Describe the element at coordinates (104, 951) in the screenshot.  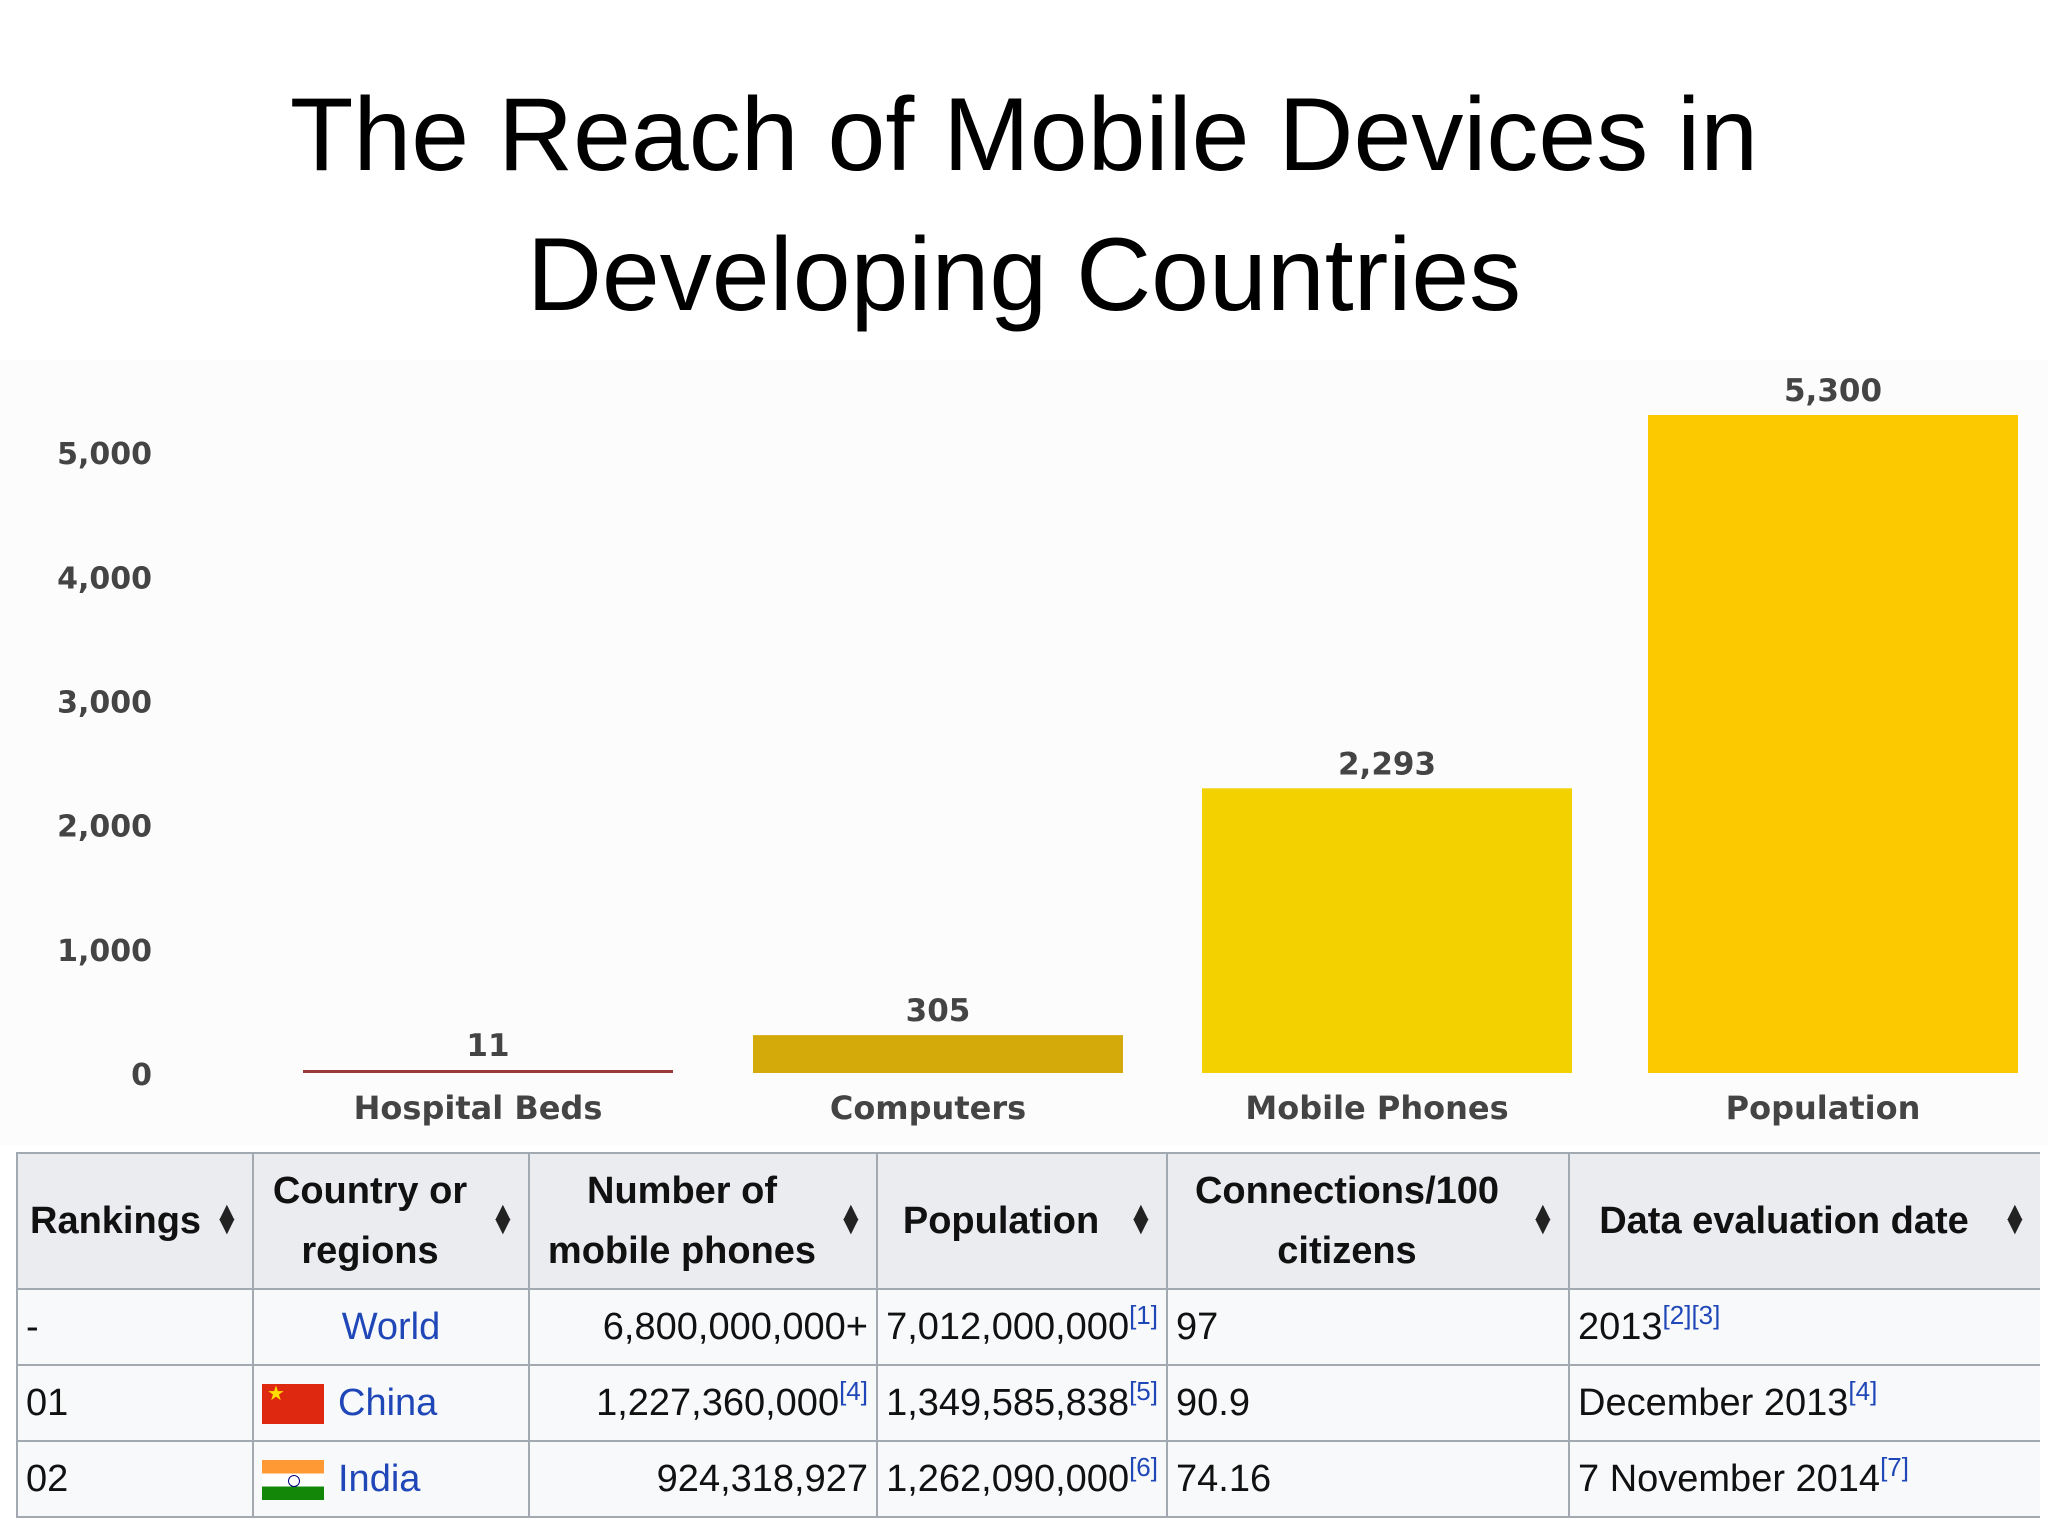
I see `y-tick-label: 1,000` at that location.